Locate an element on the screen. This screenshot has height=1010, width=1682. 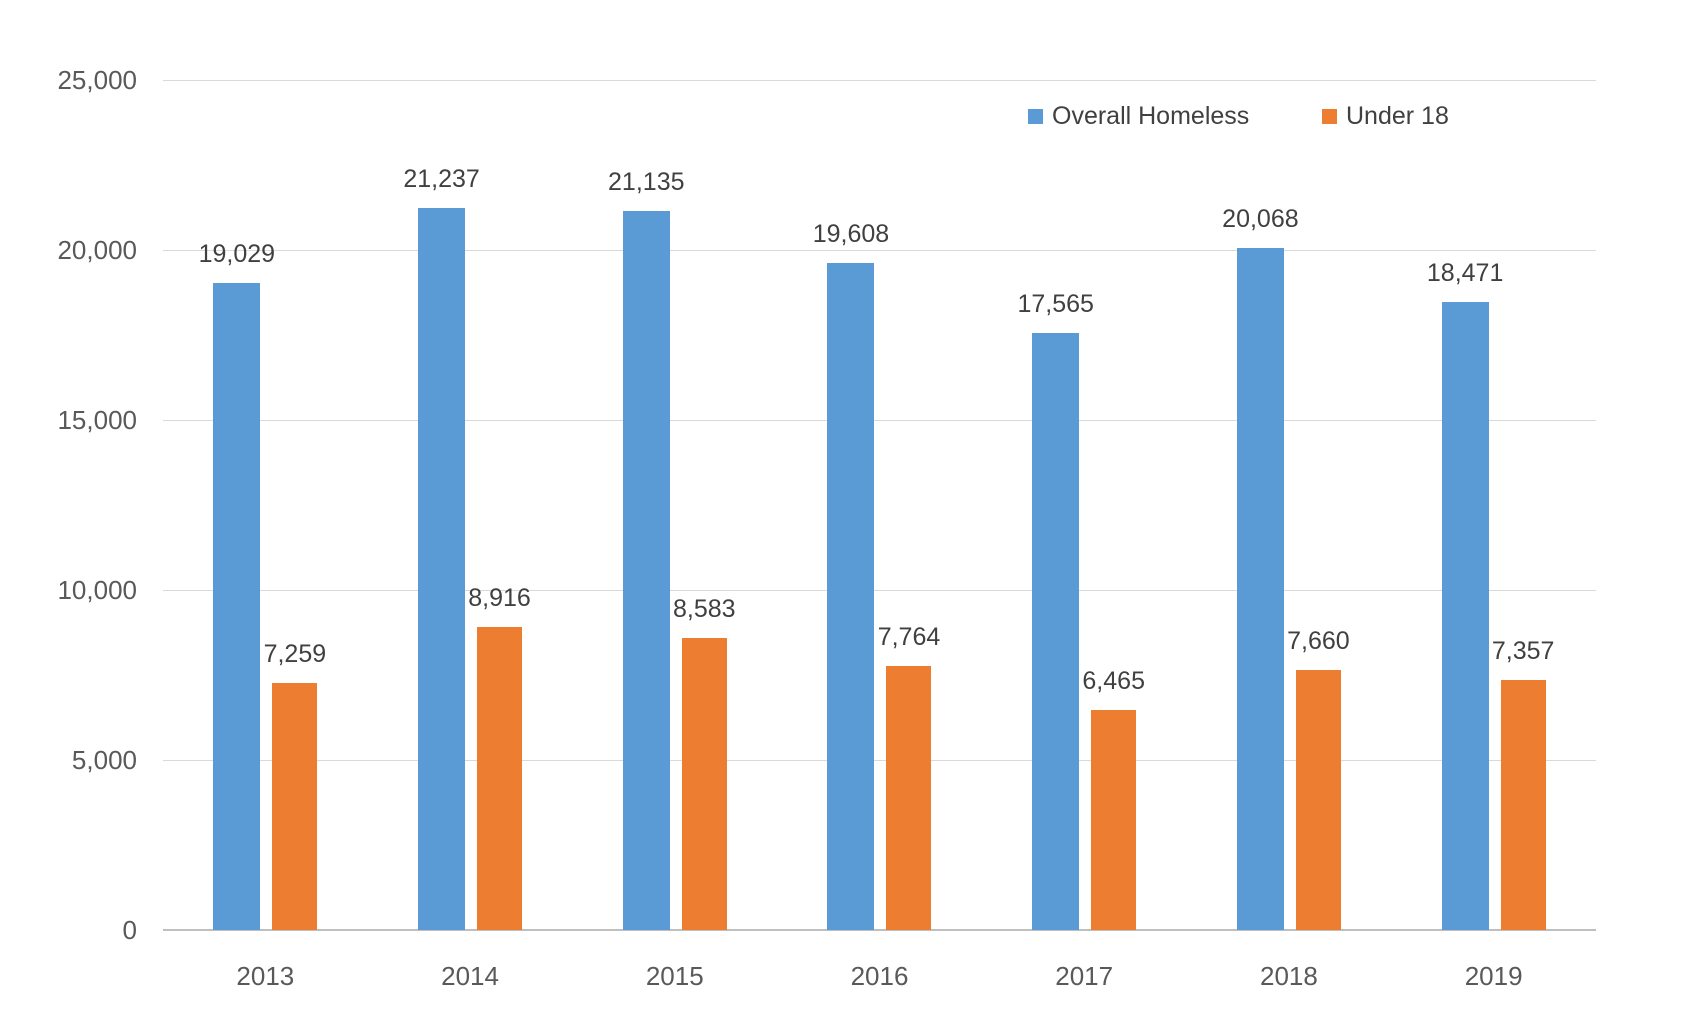
bar-under-18-2013 is located at coordinates (295, 806).